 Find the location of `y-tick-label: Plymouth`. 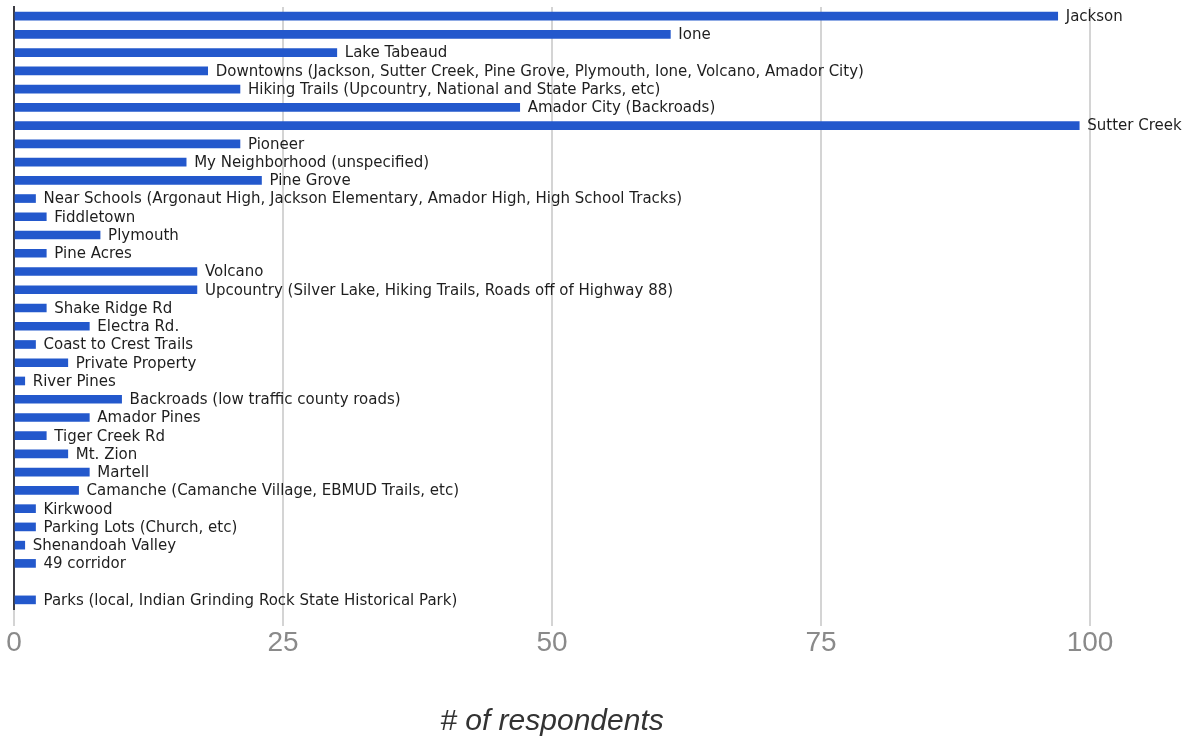

y-tick-label: Plymouth is located at coordinates (143, 234).